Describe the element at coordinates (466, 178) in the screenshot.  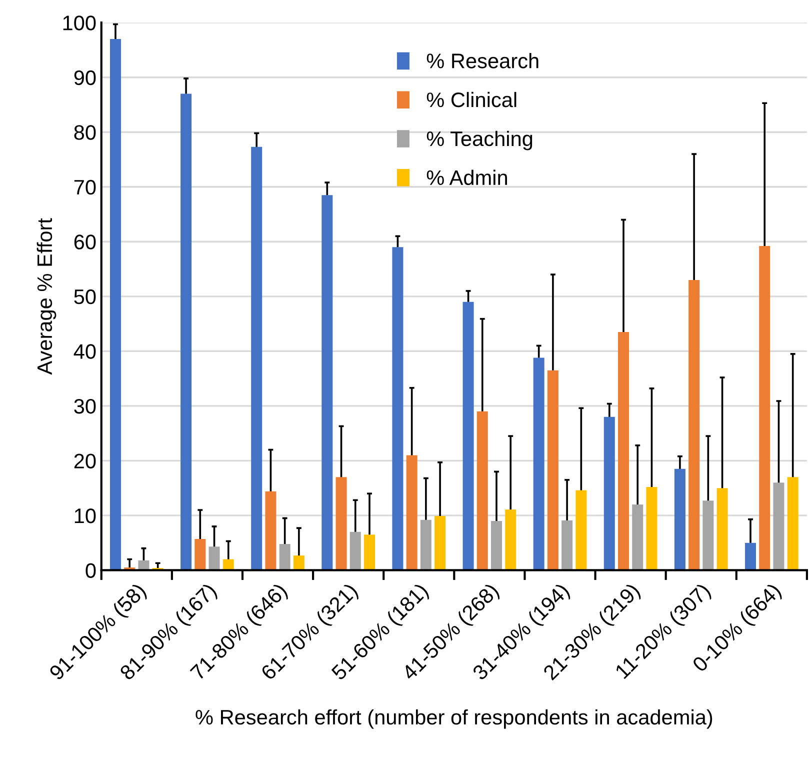
I see `legend-label: % Admin` at that location.